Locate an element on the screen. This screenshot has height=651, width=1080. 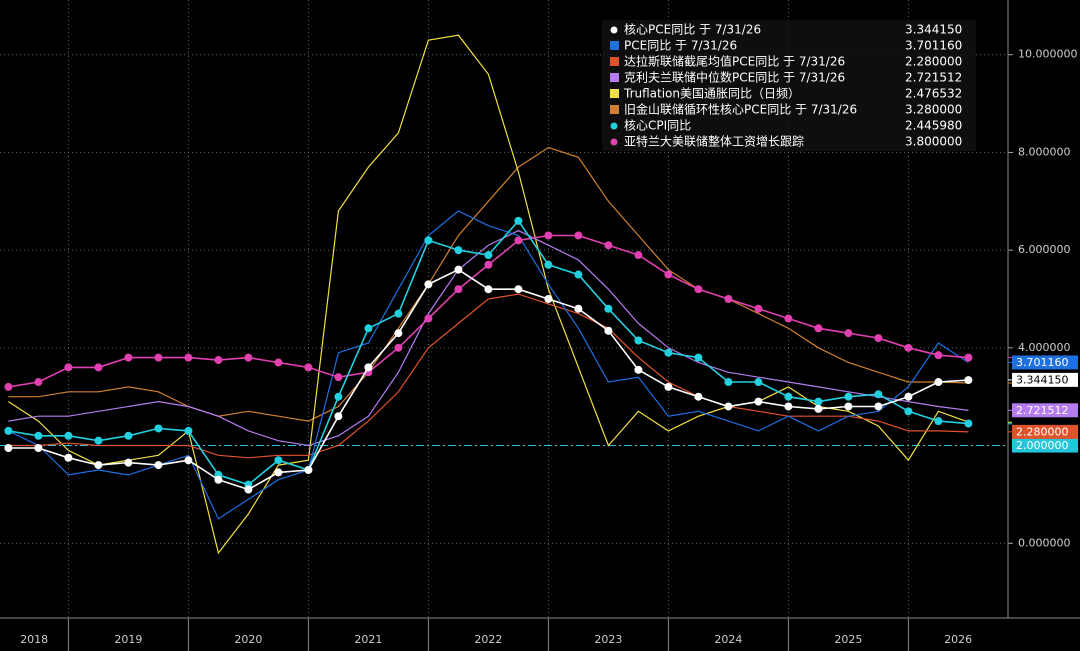
legend-label: PCE同比 于 7/31/26 is located at coordinates (680, 46).